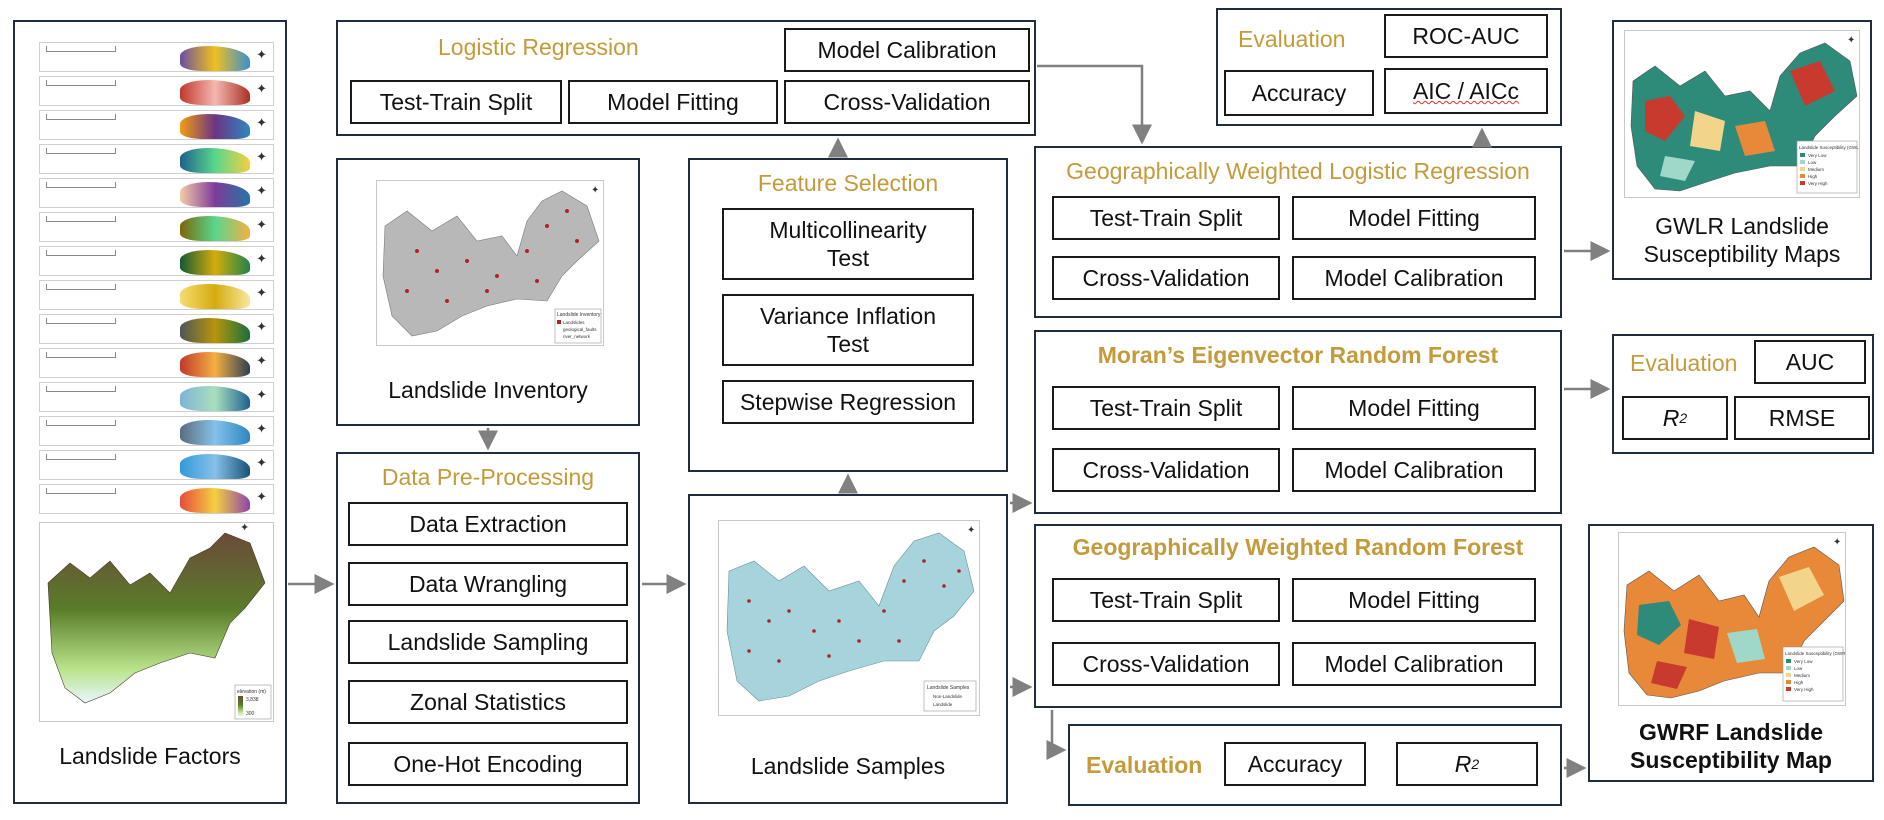 The height and width of the screenshot is (820, 1884). What do you see at coordinates (150, 756) in the screenshot?
I see `landslide-factors-label: Landslide Factors` at bounding box center [150, 756].